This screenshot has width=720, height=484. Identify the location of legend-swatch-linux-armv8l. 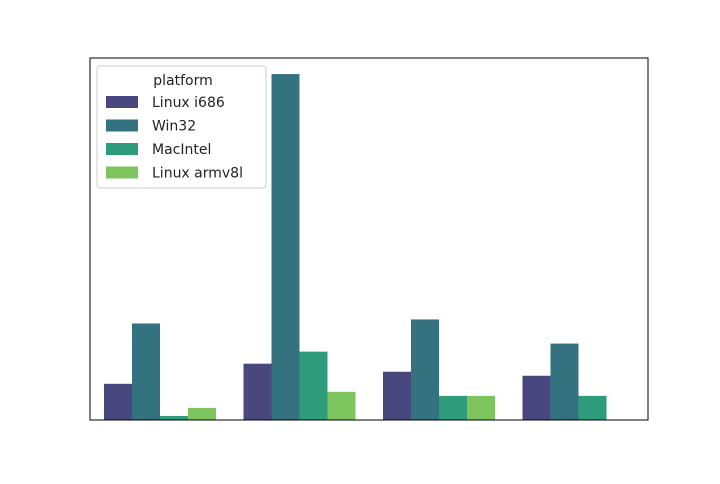
(122, 172).